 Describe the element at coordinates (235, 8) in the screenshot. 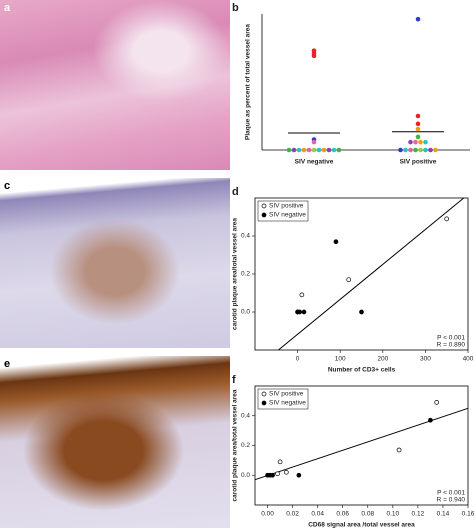

I see `panel-label: b` at that location.